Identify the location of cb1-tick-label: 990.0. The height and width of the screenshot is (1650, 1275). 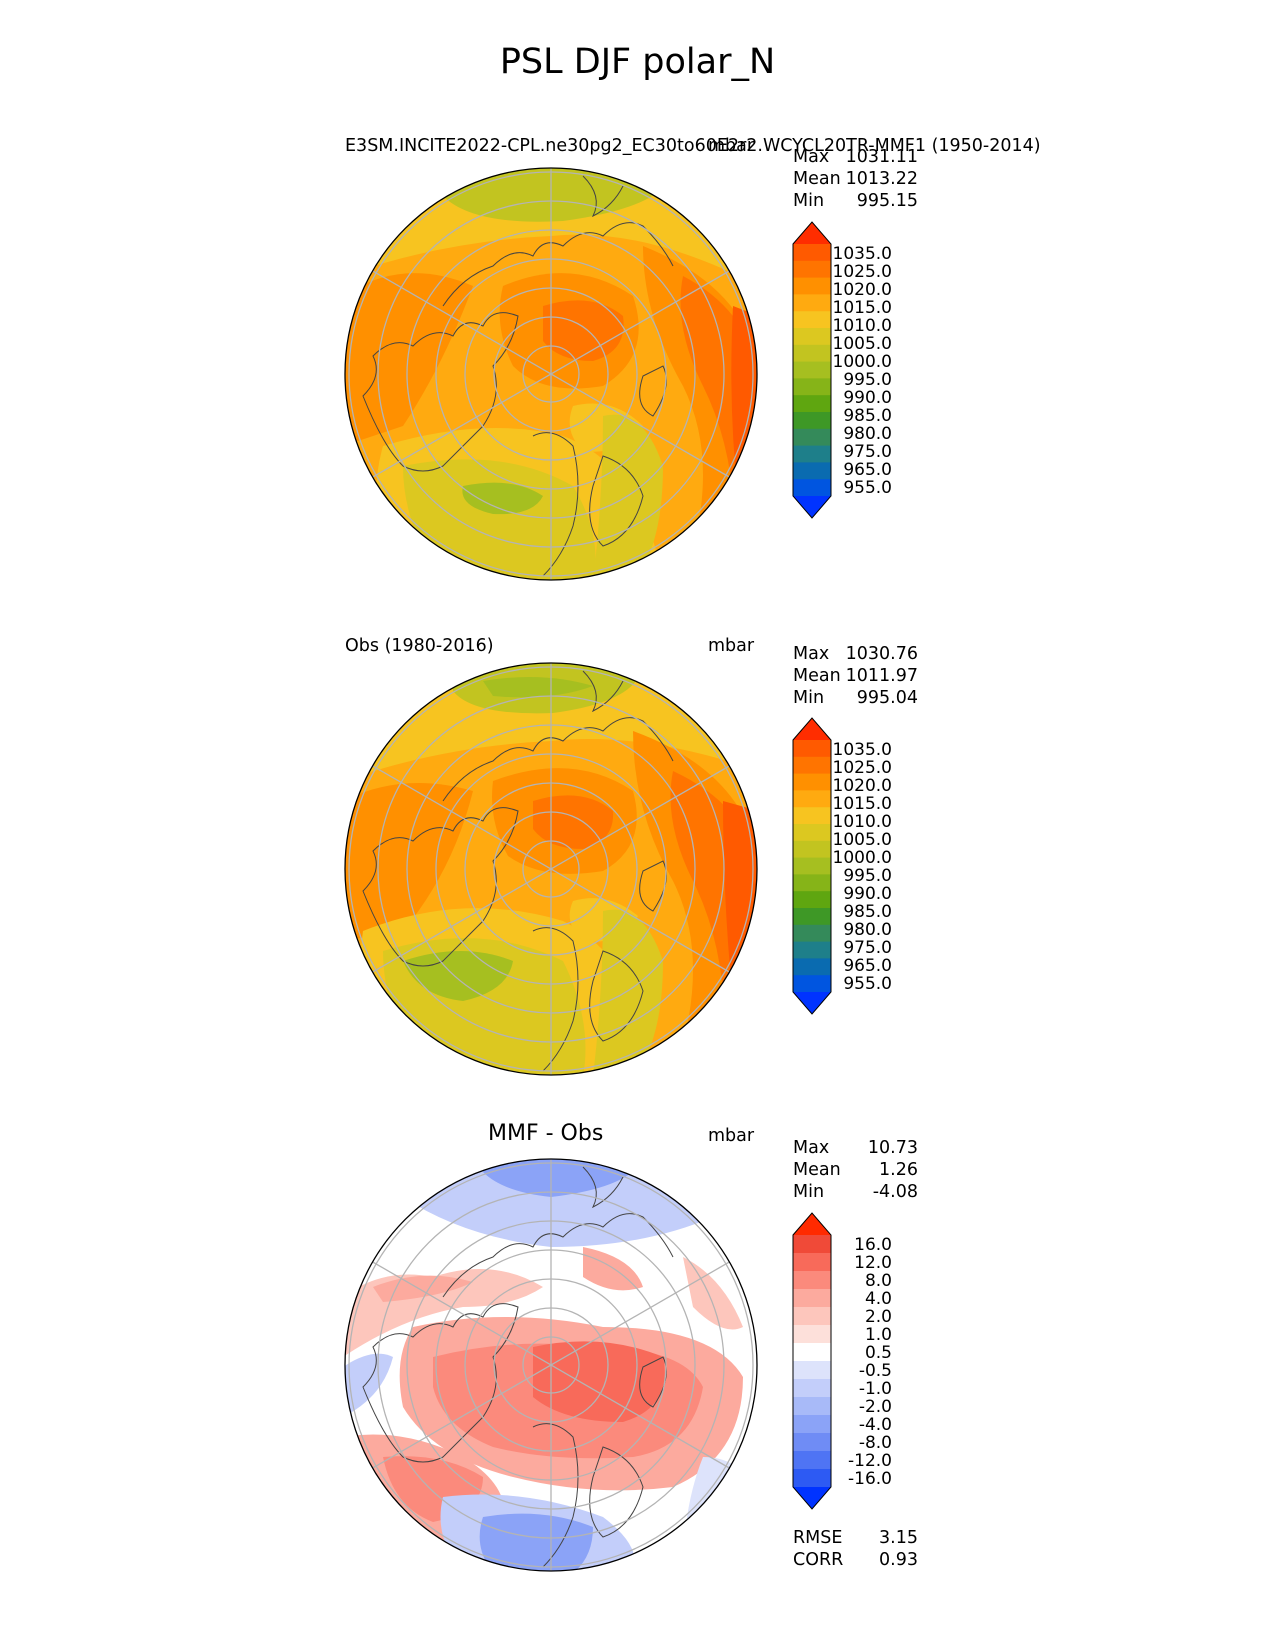
(867, 398).